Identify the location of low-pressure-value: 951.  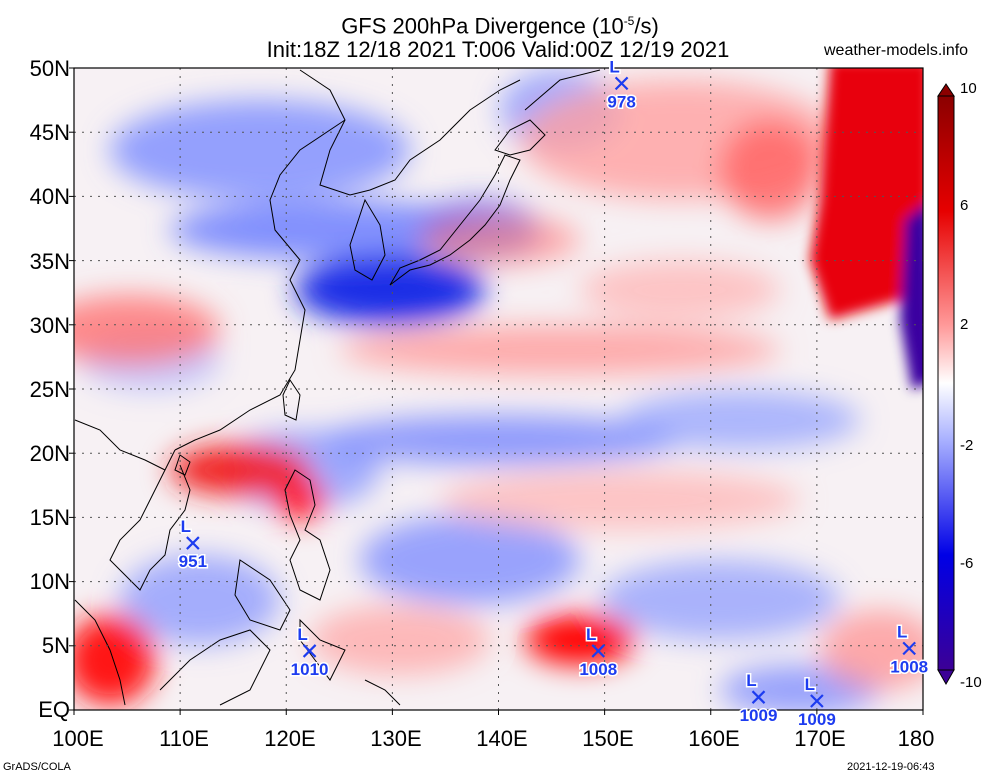
(193, 561).